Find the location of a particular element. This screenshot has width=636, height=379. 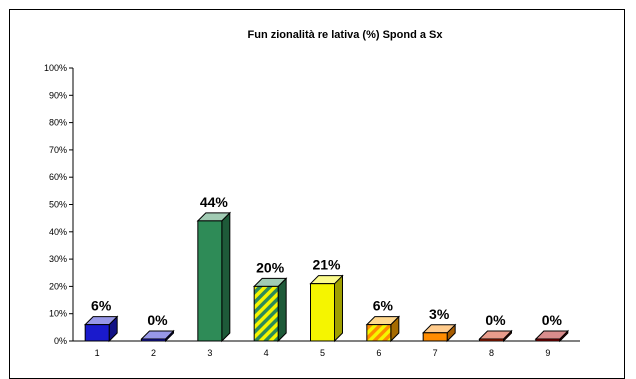

y-tick-label: 80% is located at coordinates (58, 123).